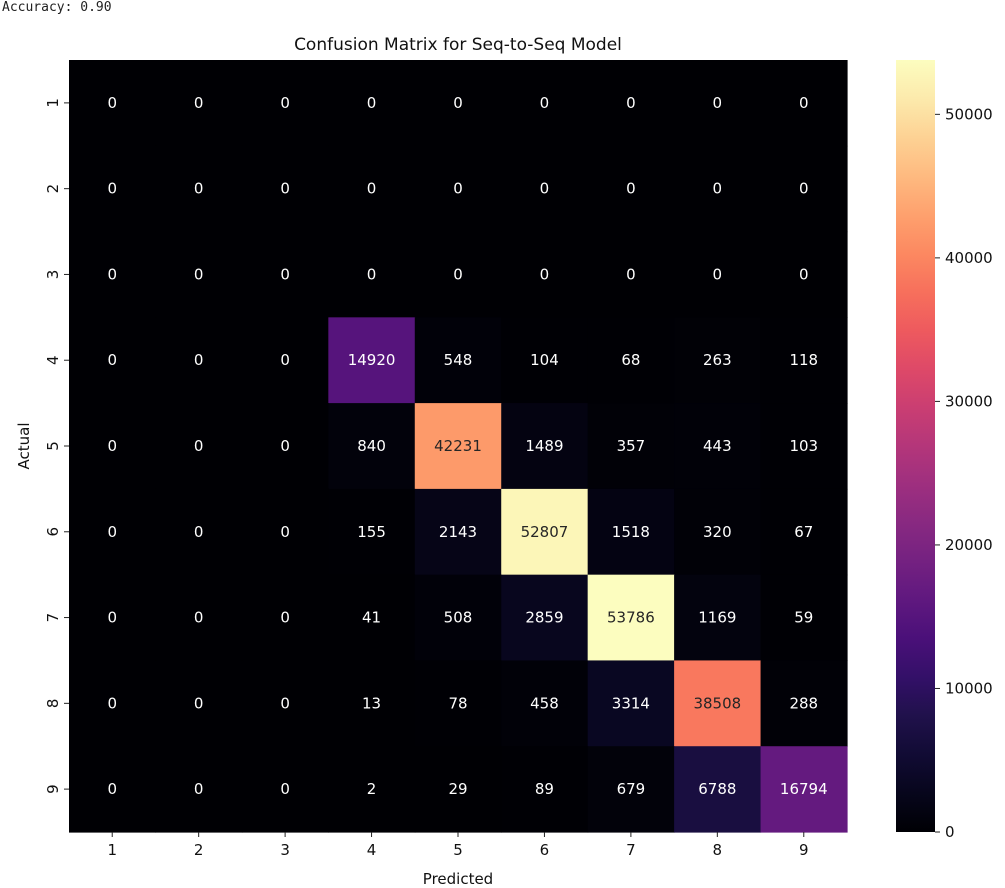 Image resolution: width=1005 pixels, height=888 pixels. I want to click on cell-annotation: 1489, so click(544, 446).